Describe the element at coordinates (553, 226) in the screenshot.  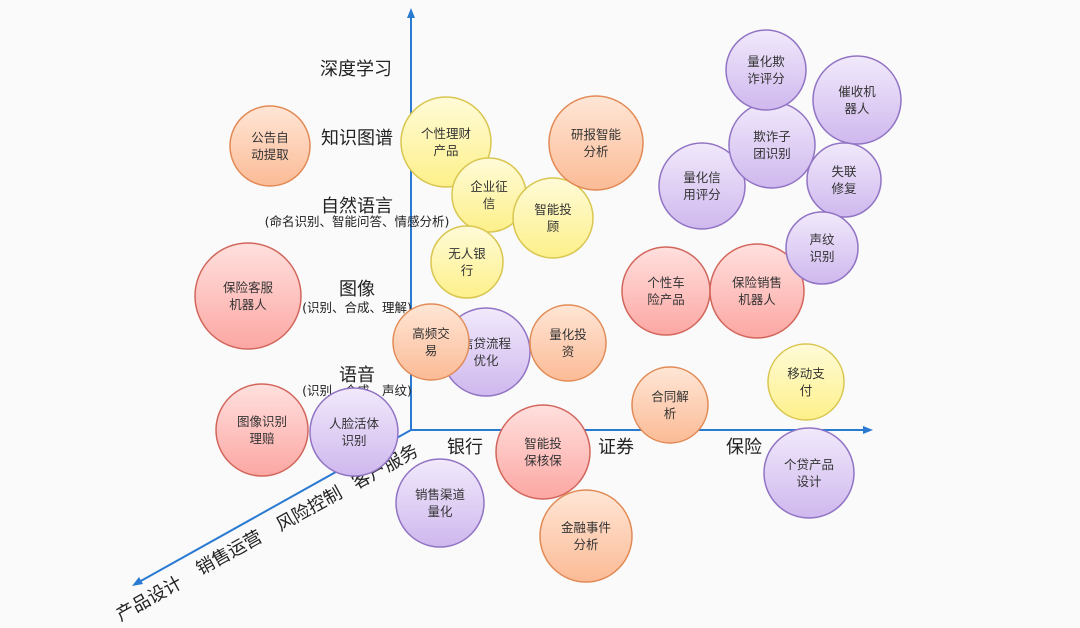
I see `bubble-label: 顾` at that location.